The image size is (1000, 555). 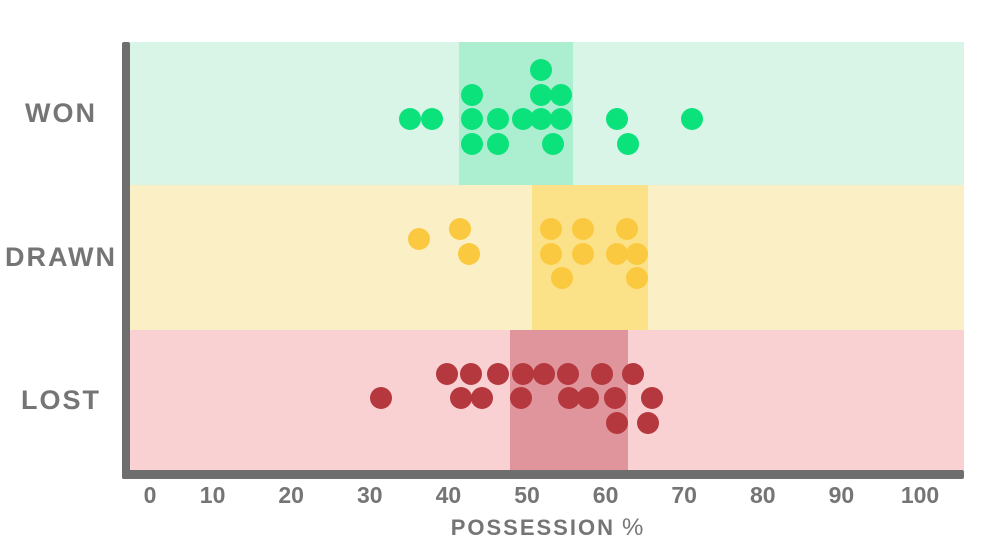 I want to click on x-axis-title-text: POSSESSION, so click(x=532, y=527).